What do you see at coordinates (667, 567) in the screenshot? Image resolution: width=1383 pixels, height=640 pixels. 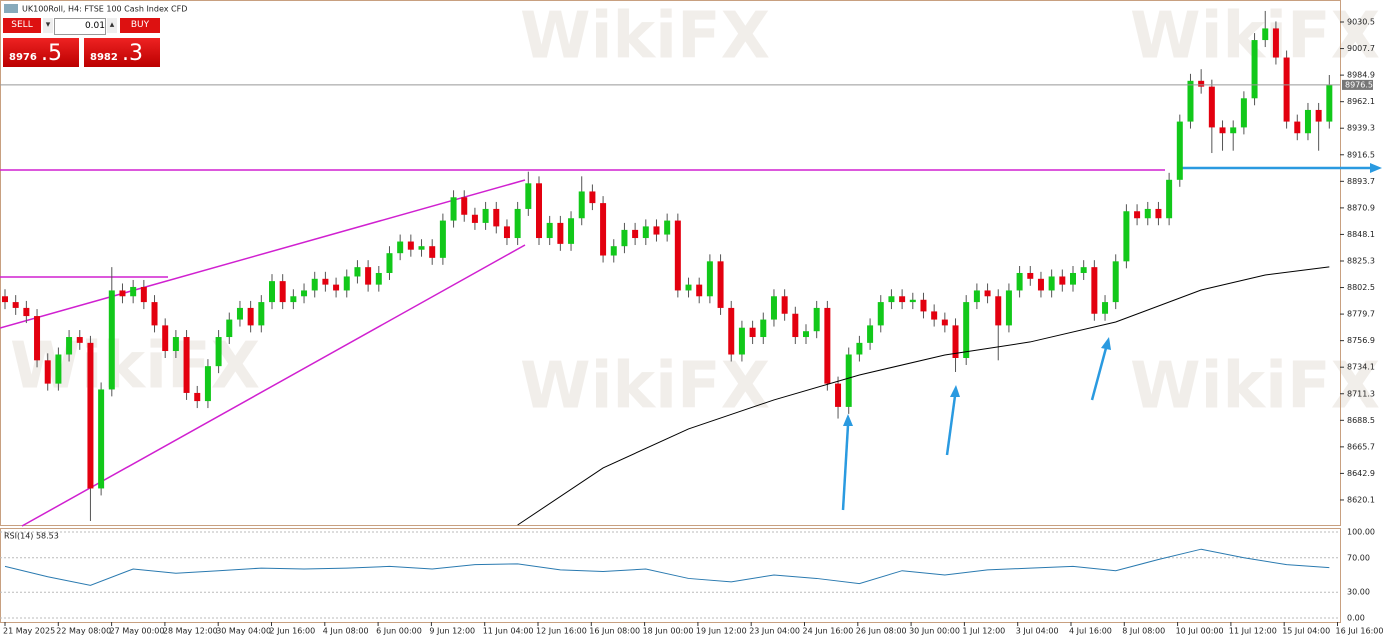 I see `rsi-line` at bounding box center [667, 567].